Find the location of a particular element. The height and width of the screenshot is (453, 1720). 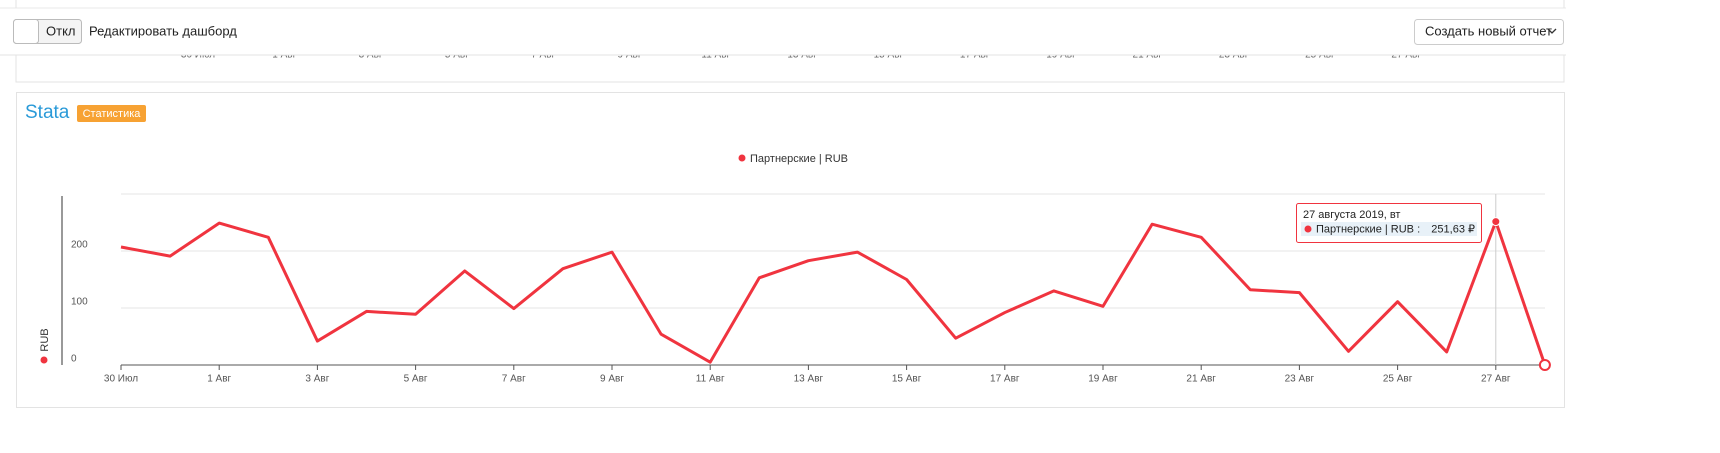

y-tick-label: 200 is located at coordinates (79, 245).